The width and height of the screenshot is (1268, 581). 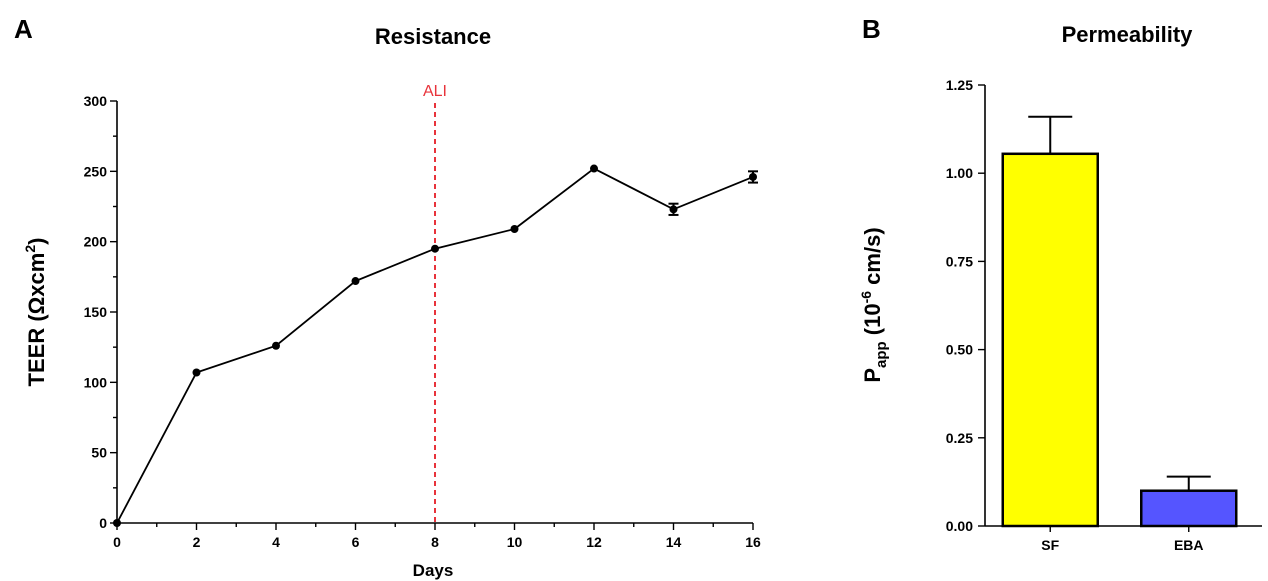 What do you see at coordinates (874, 304) in the screenshot?
I see `permeability-y-axis-title: Papp (10-6 cm/s)` at bounding box center [874, 304].